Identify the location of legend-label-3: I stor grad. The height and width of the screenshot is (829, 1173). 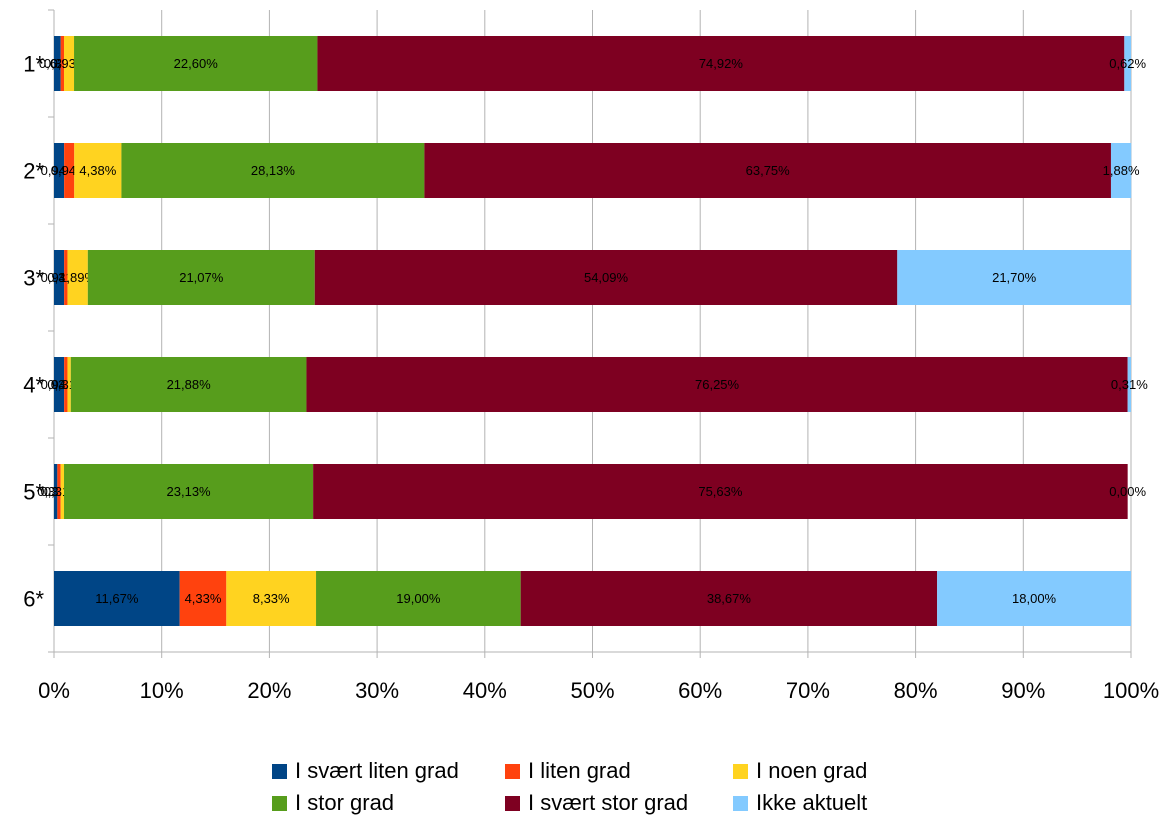
(345, 802).